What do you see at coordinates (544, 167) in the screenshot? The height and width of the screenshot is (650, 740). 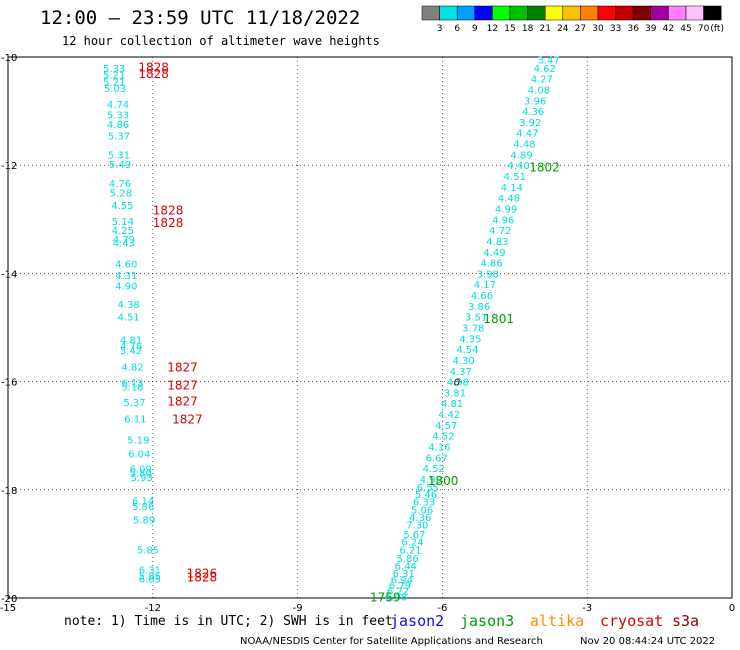 I see `time-label: 1802` at bounding box center [544, 167].